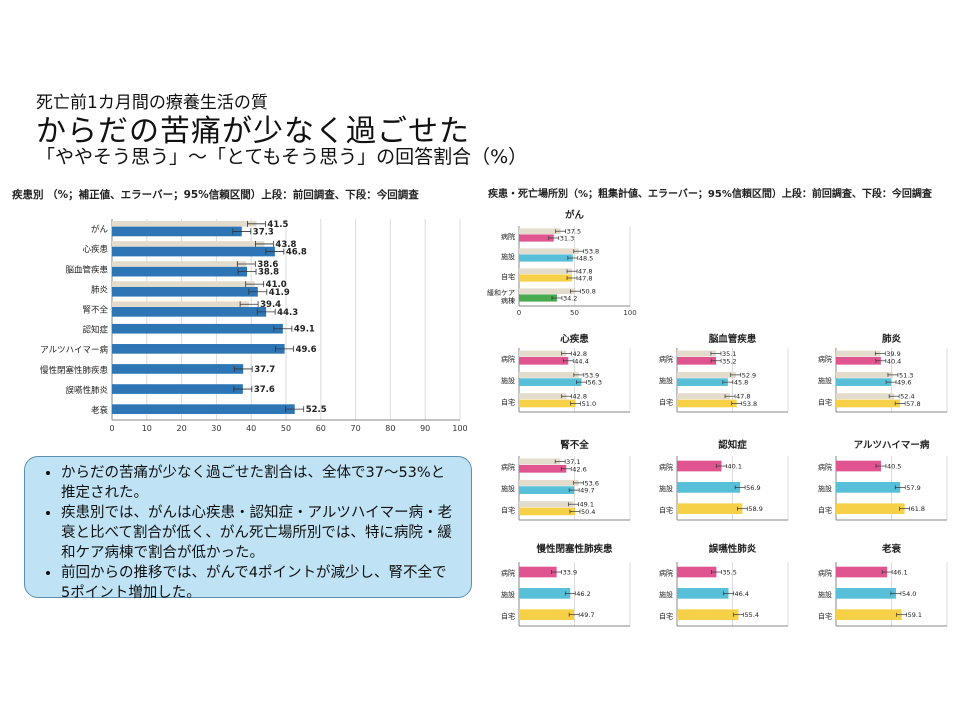 This screenshot has width=960, height=720. What do you see at coordinates (100, 410) in the screenshot?
I see `category-label: 老衰` at bounding box center [100, 410].